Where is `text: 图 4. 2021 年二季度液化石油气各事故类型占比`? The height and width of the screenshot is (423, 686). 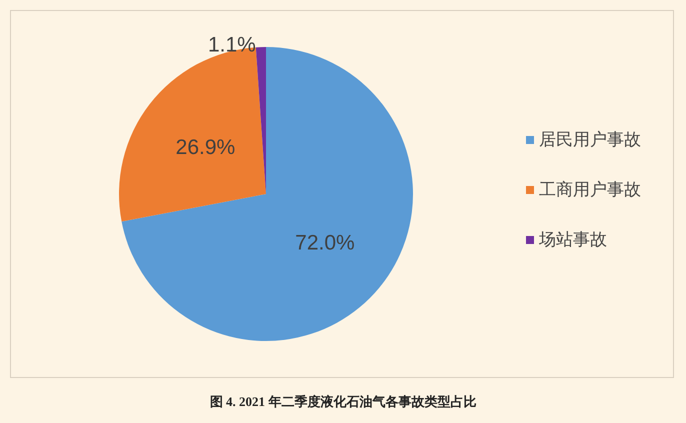 text: 图 4. 2021 年二季度液化石油气各事故类型占比 is located at coordinates (343, 402).